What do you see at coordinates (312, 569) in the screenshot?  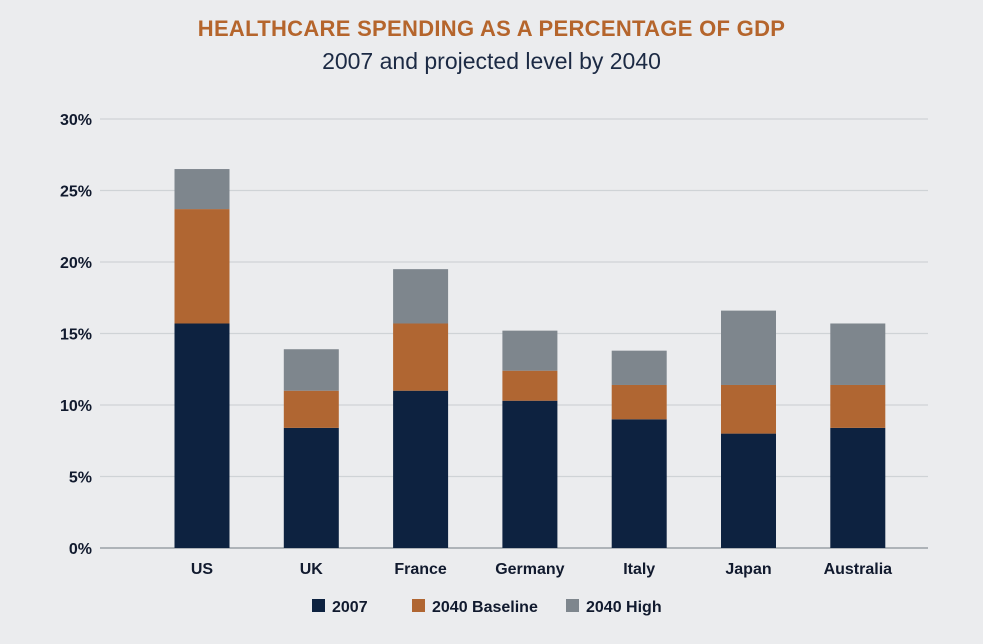 I see `x-tick-label: UK` at bounding box center [312, 569].